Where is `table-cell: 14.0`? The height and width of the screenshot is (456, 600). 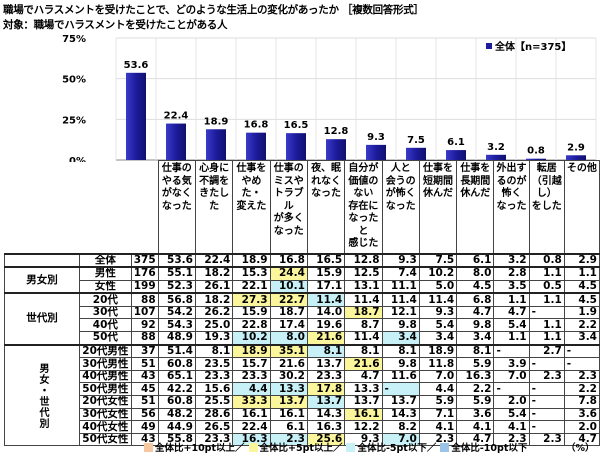 table-cell: 14.0 is located at coordinates (326, 312).